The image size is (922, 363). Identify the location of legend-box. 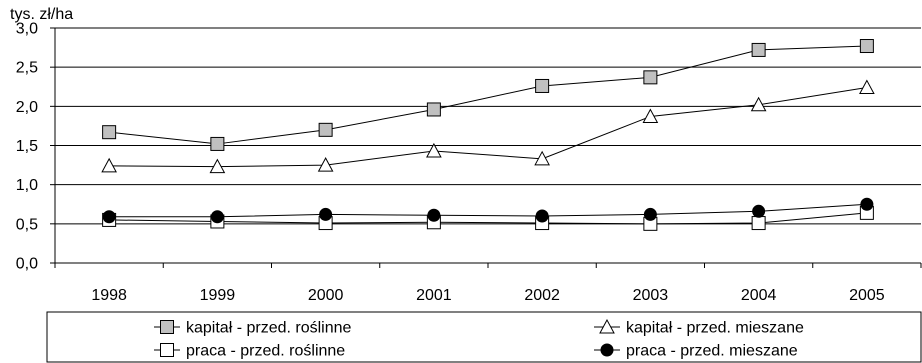
(484, 337).